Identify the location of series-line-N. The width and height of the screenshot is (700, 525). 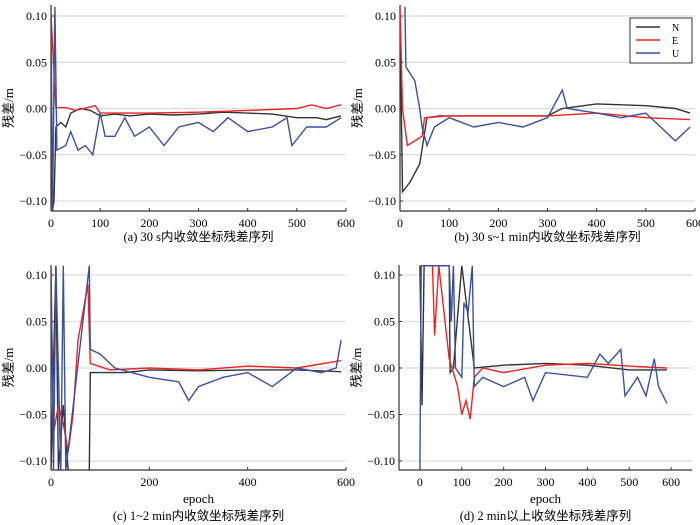
(196, 145).